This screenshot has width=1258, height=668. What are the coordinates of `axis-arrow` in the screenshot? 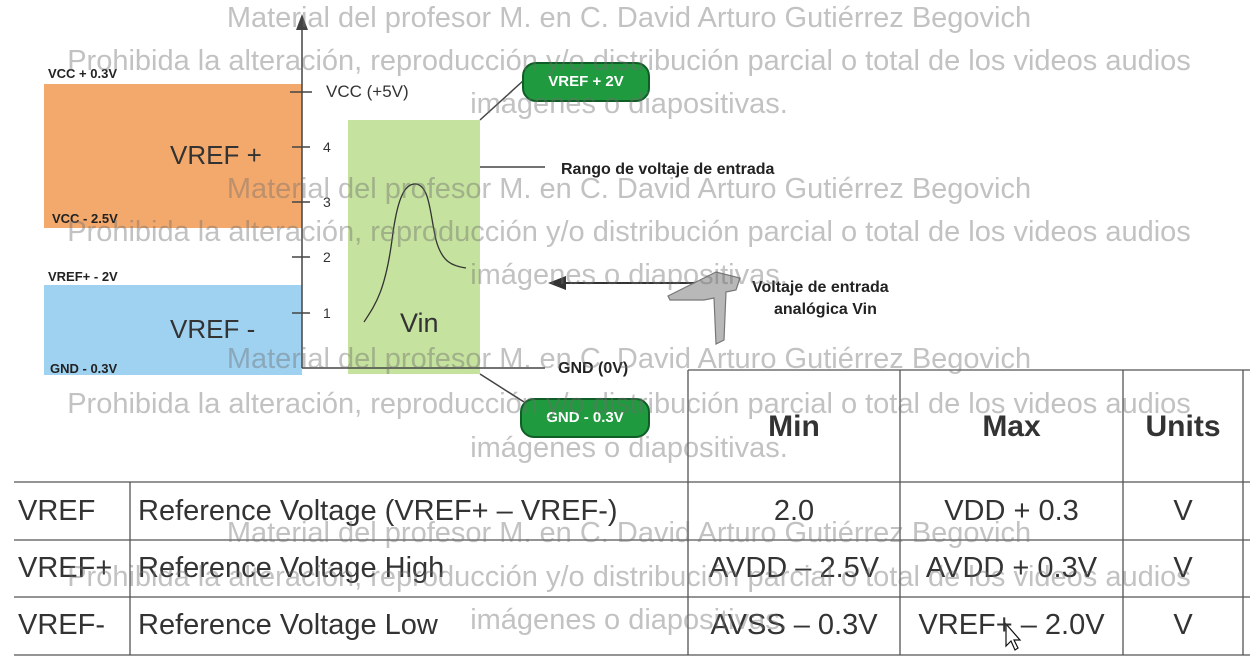 It's located at (302, 22).